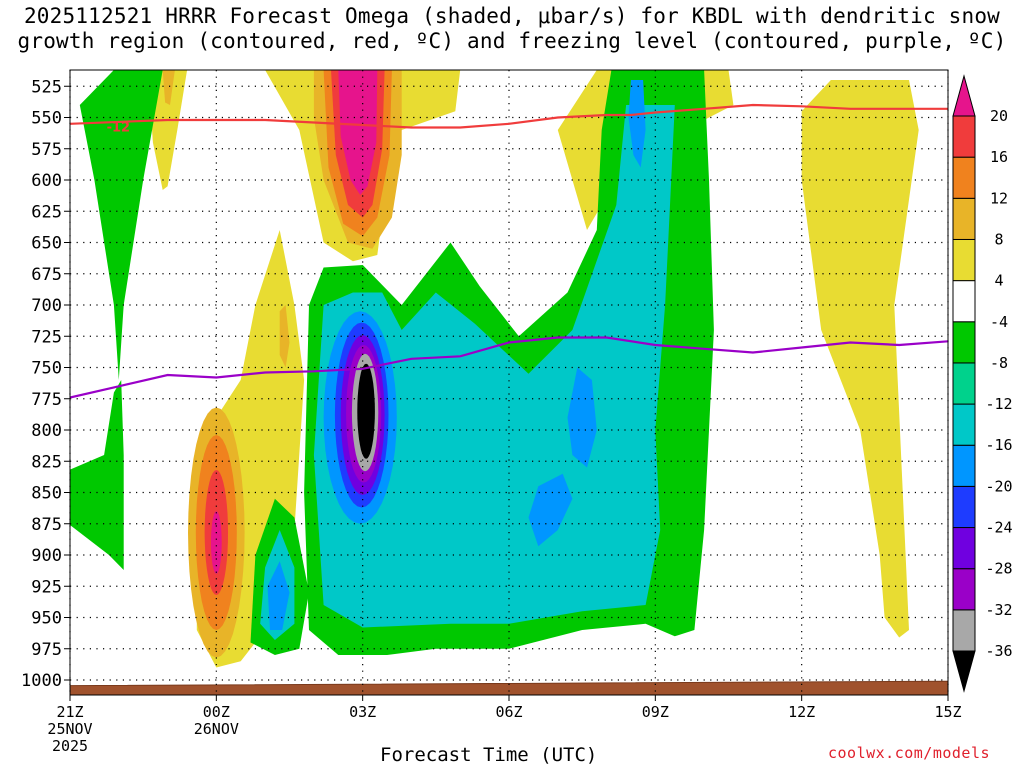 This screenshot has width=1024, height=768. I want to click on omega-fill-black-06z, so click(366, 411).